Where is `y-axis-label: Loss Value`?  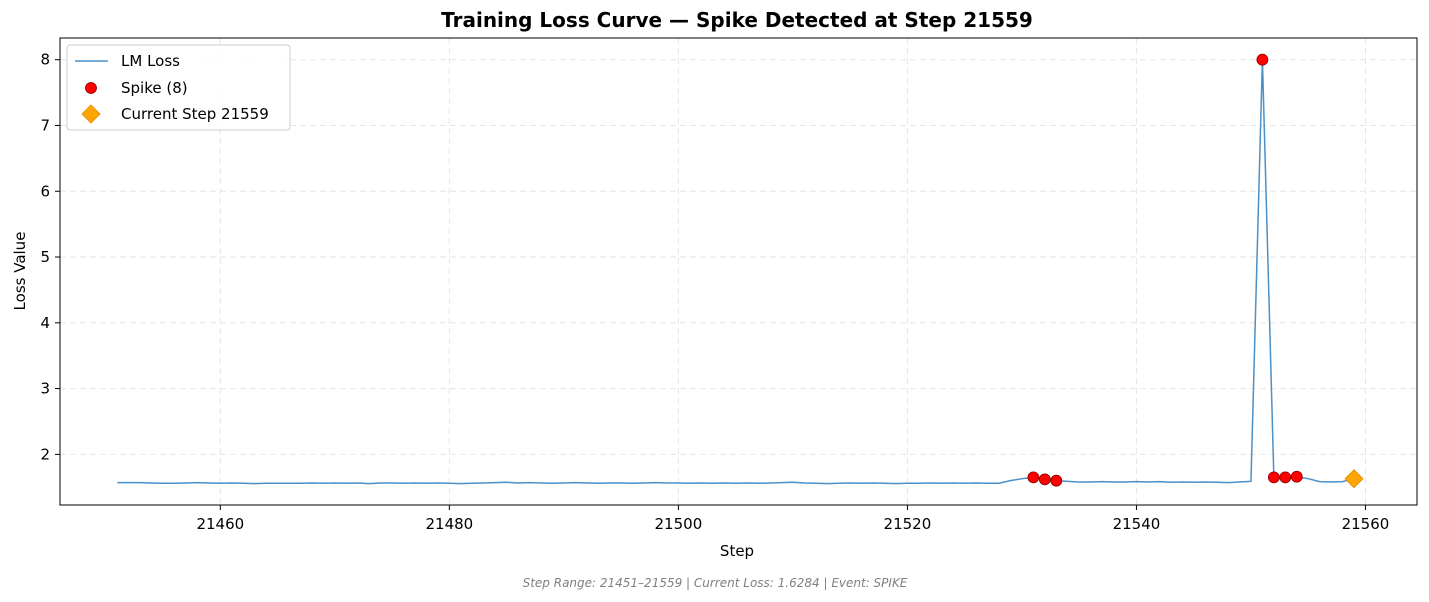
y-axis-label: Loss Value is located at coordinates (20, 271).